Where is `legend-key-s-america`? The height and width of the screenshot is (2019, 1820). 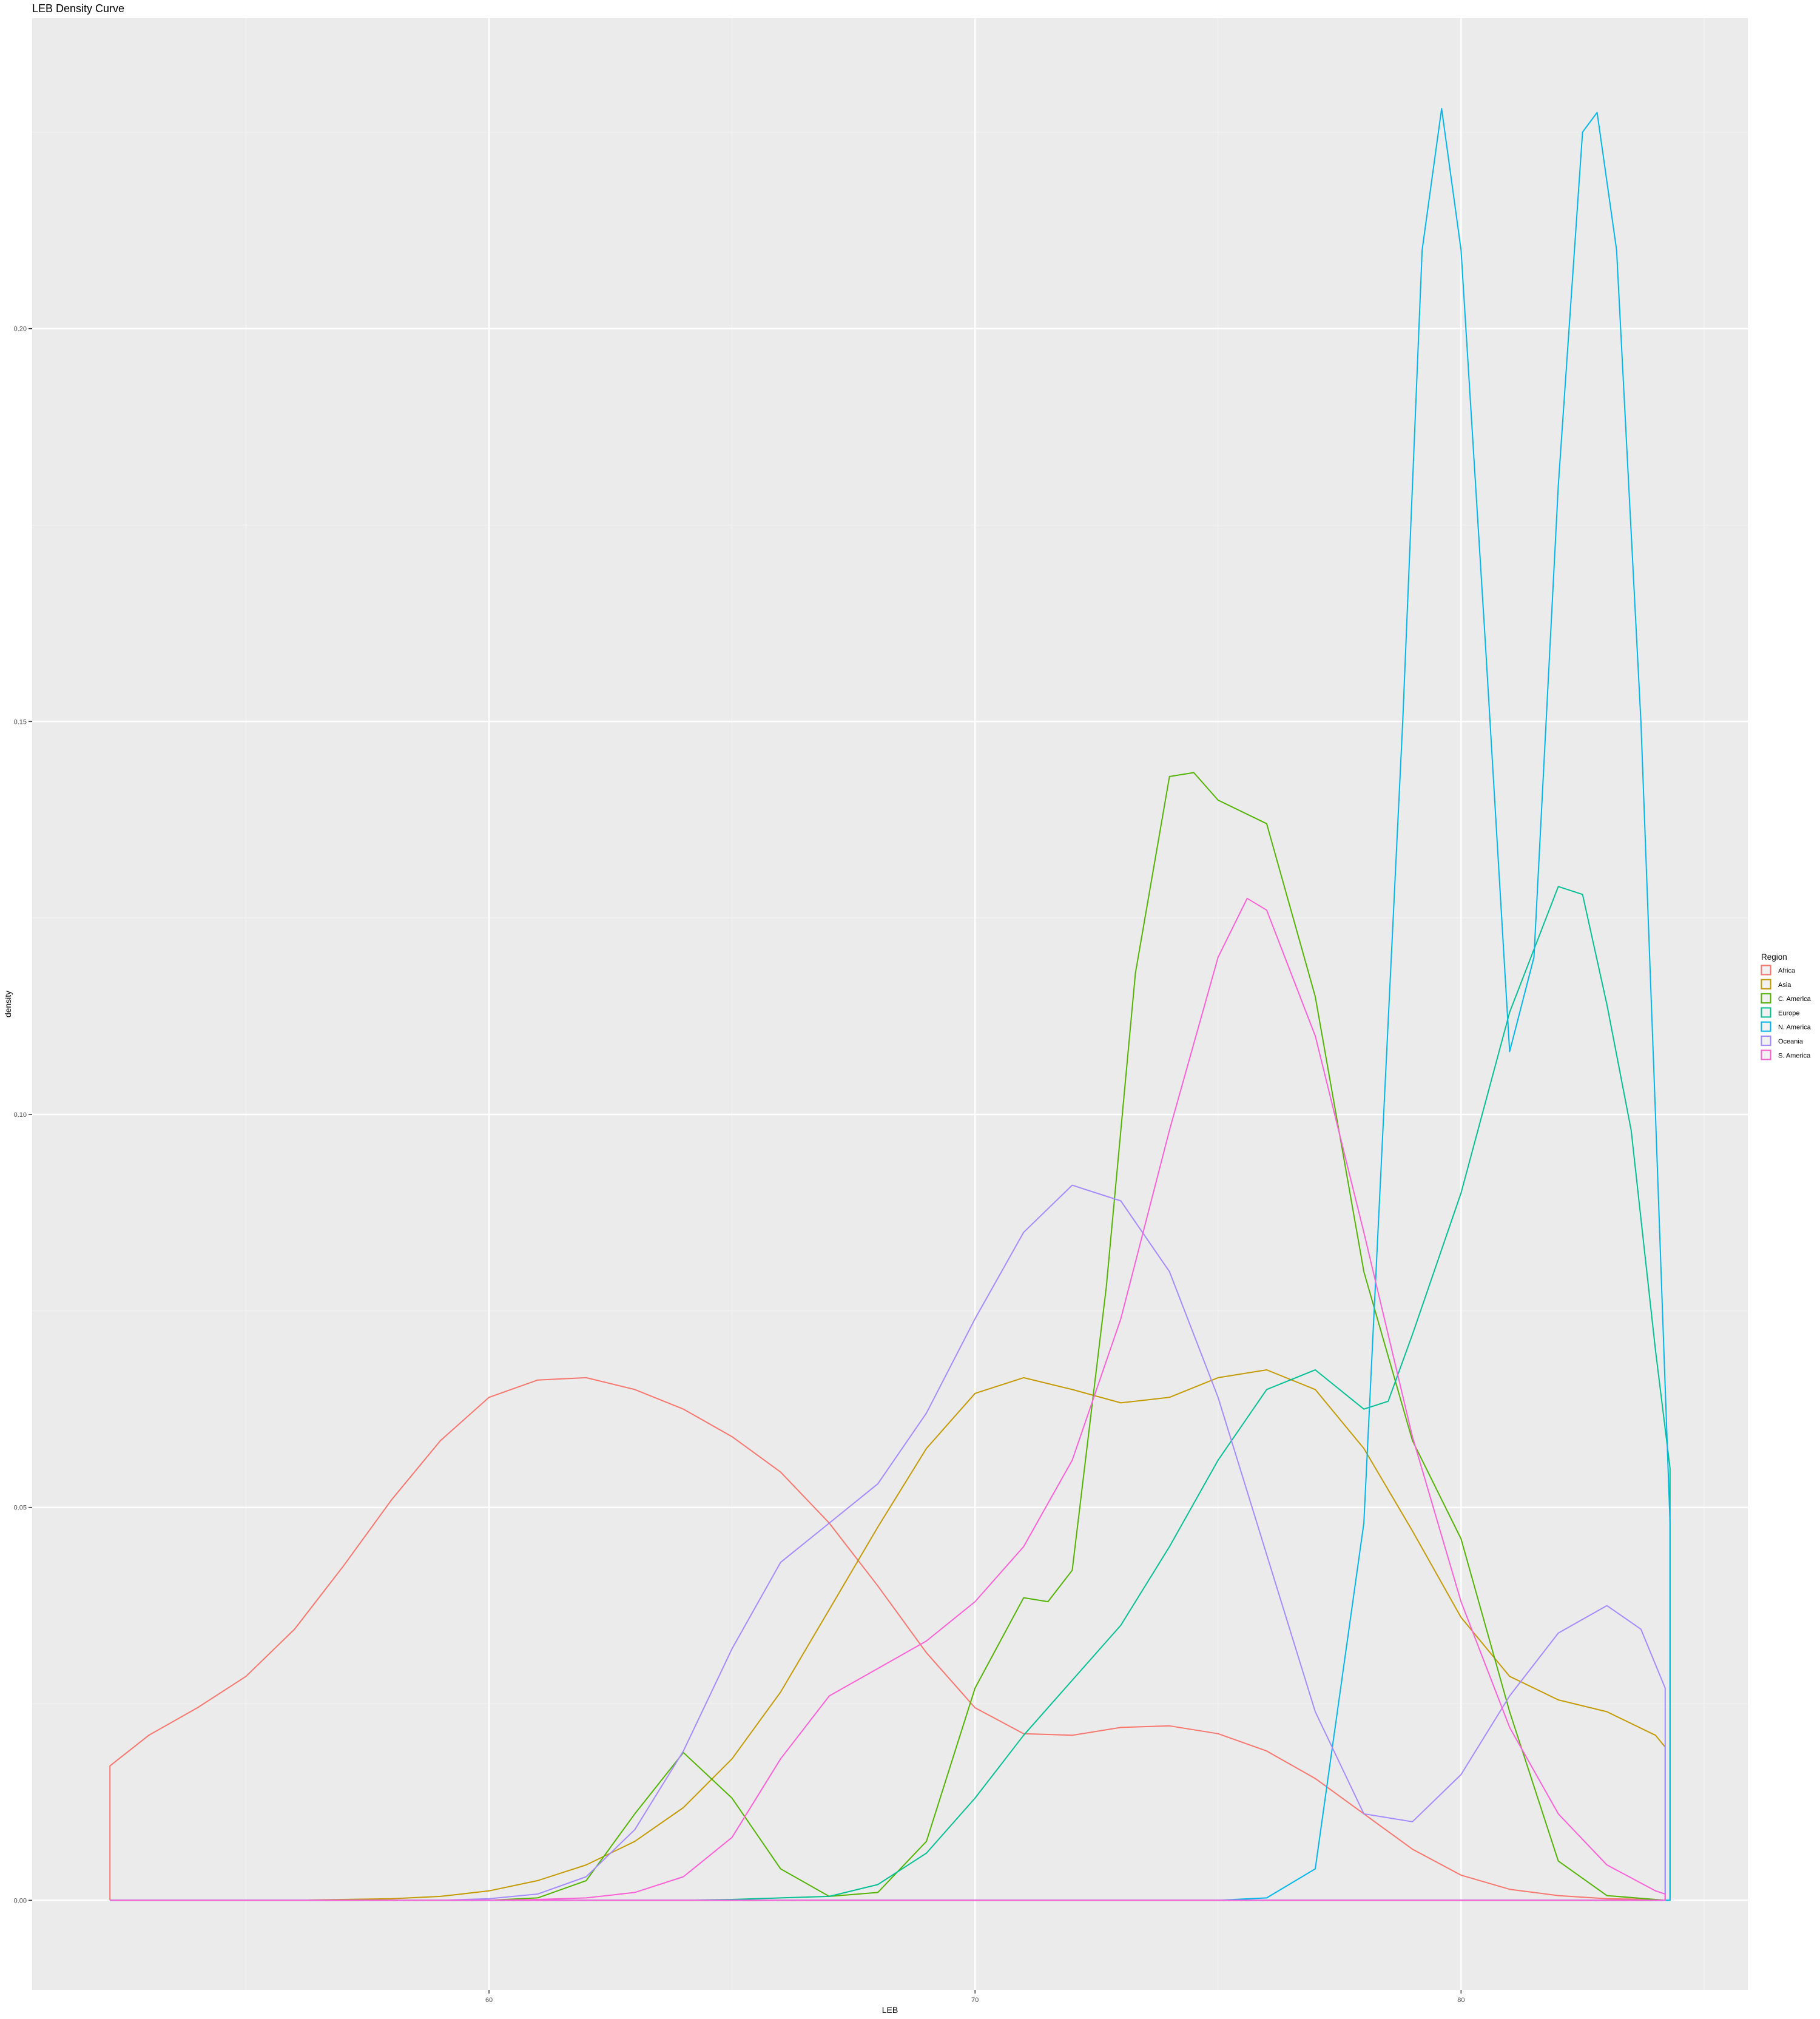 legend-key-s-america is located at coordinates (1766, 1055).